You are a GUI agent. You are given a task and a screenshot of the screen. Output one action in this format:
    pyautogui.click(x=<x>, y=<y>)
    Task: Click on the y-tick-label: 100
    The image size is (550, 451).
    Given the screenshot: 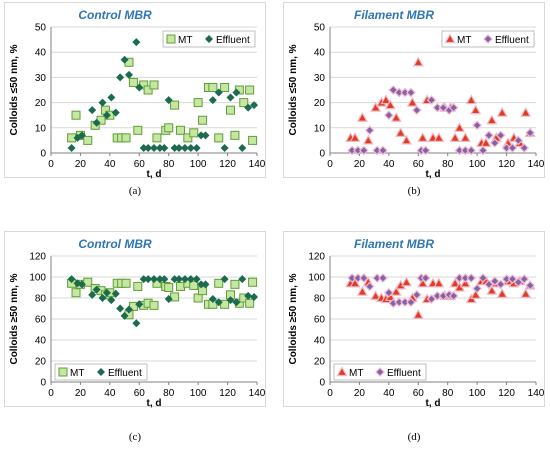 What is the action you would take?
    pyautogui.click(x=37, y=278)
    